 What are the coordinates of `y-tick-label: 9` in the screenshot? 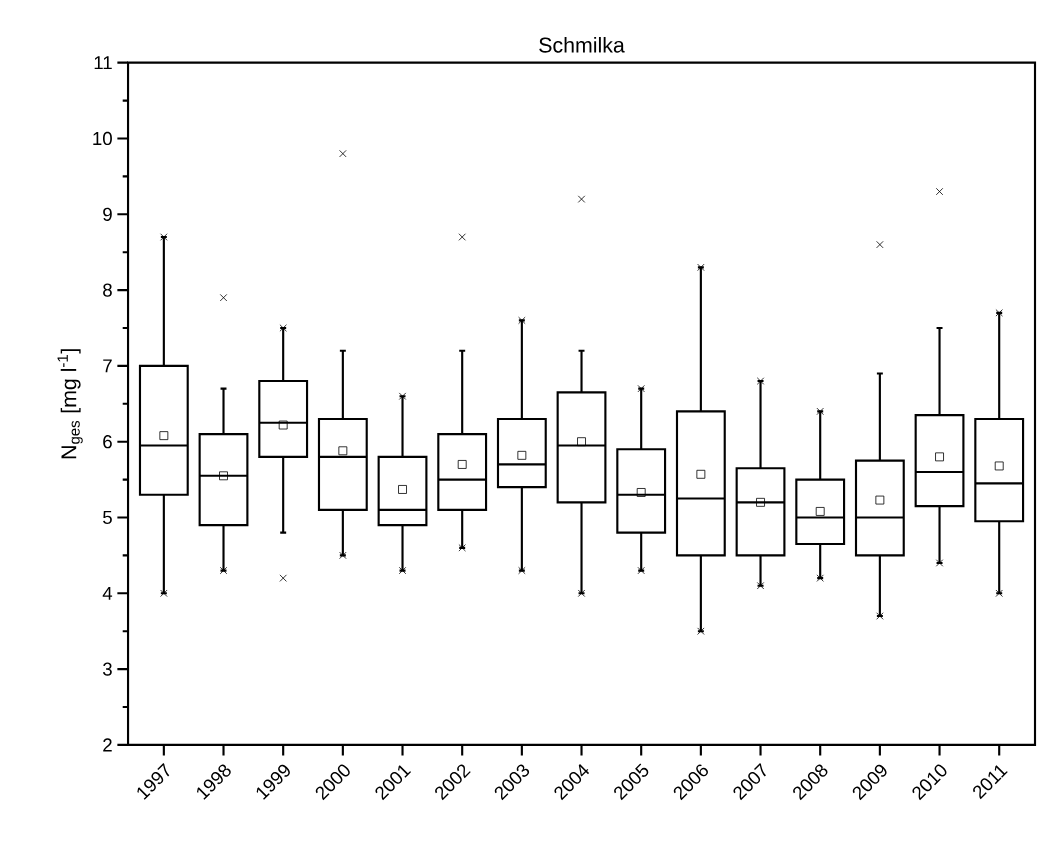 It's located at (107, 214).